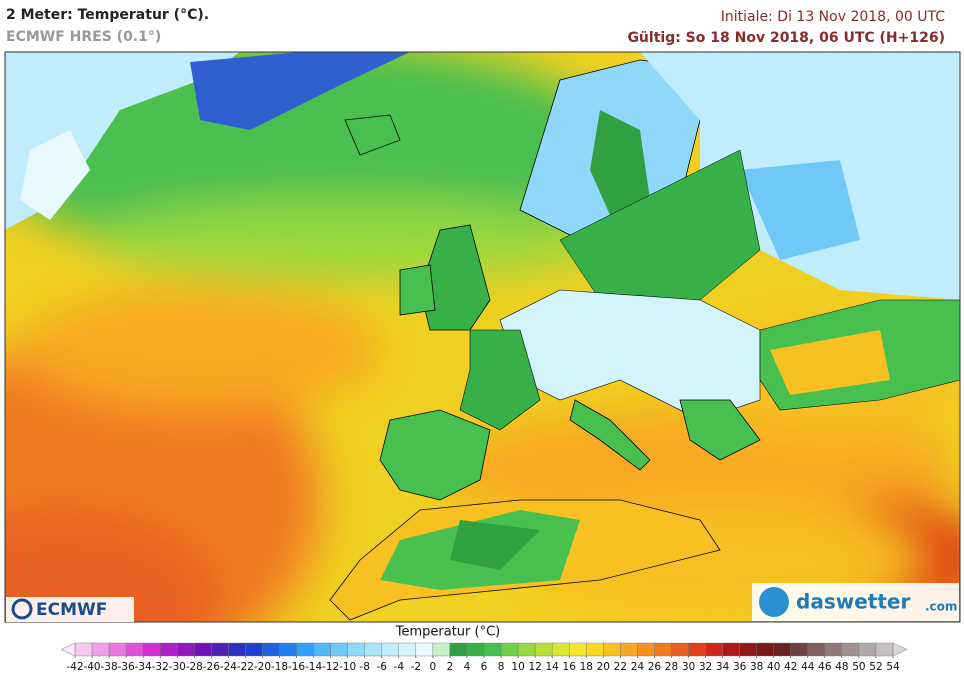 The height and width of the screenshot is (679, 964). Describe the element at coordinates (262, 667) in the screenshot. I see `colorbar-tick-label: -20` at that location.